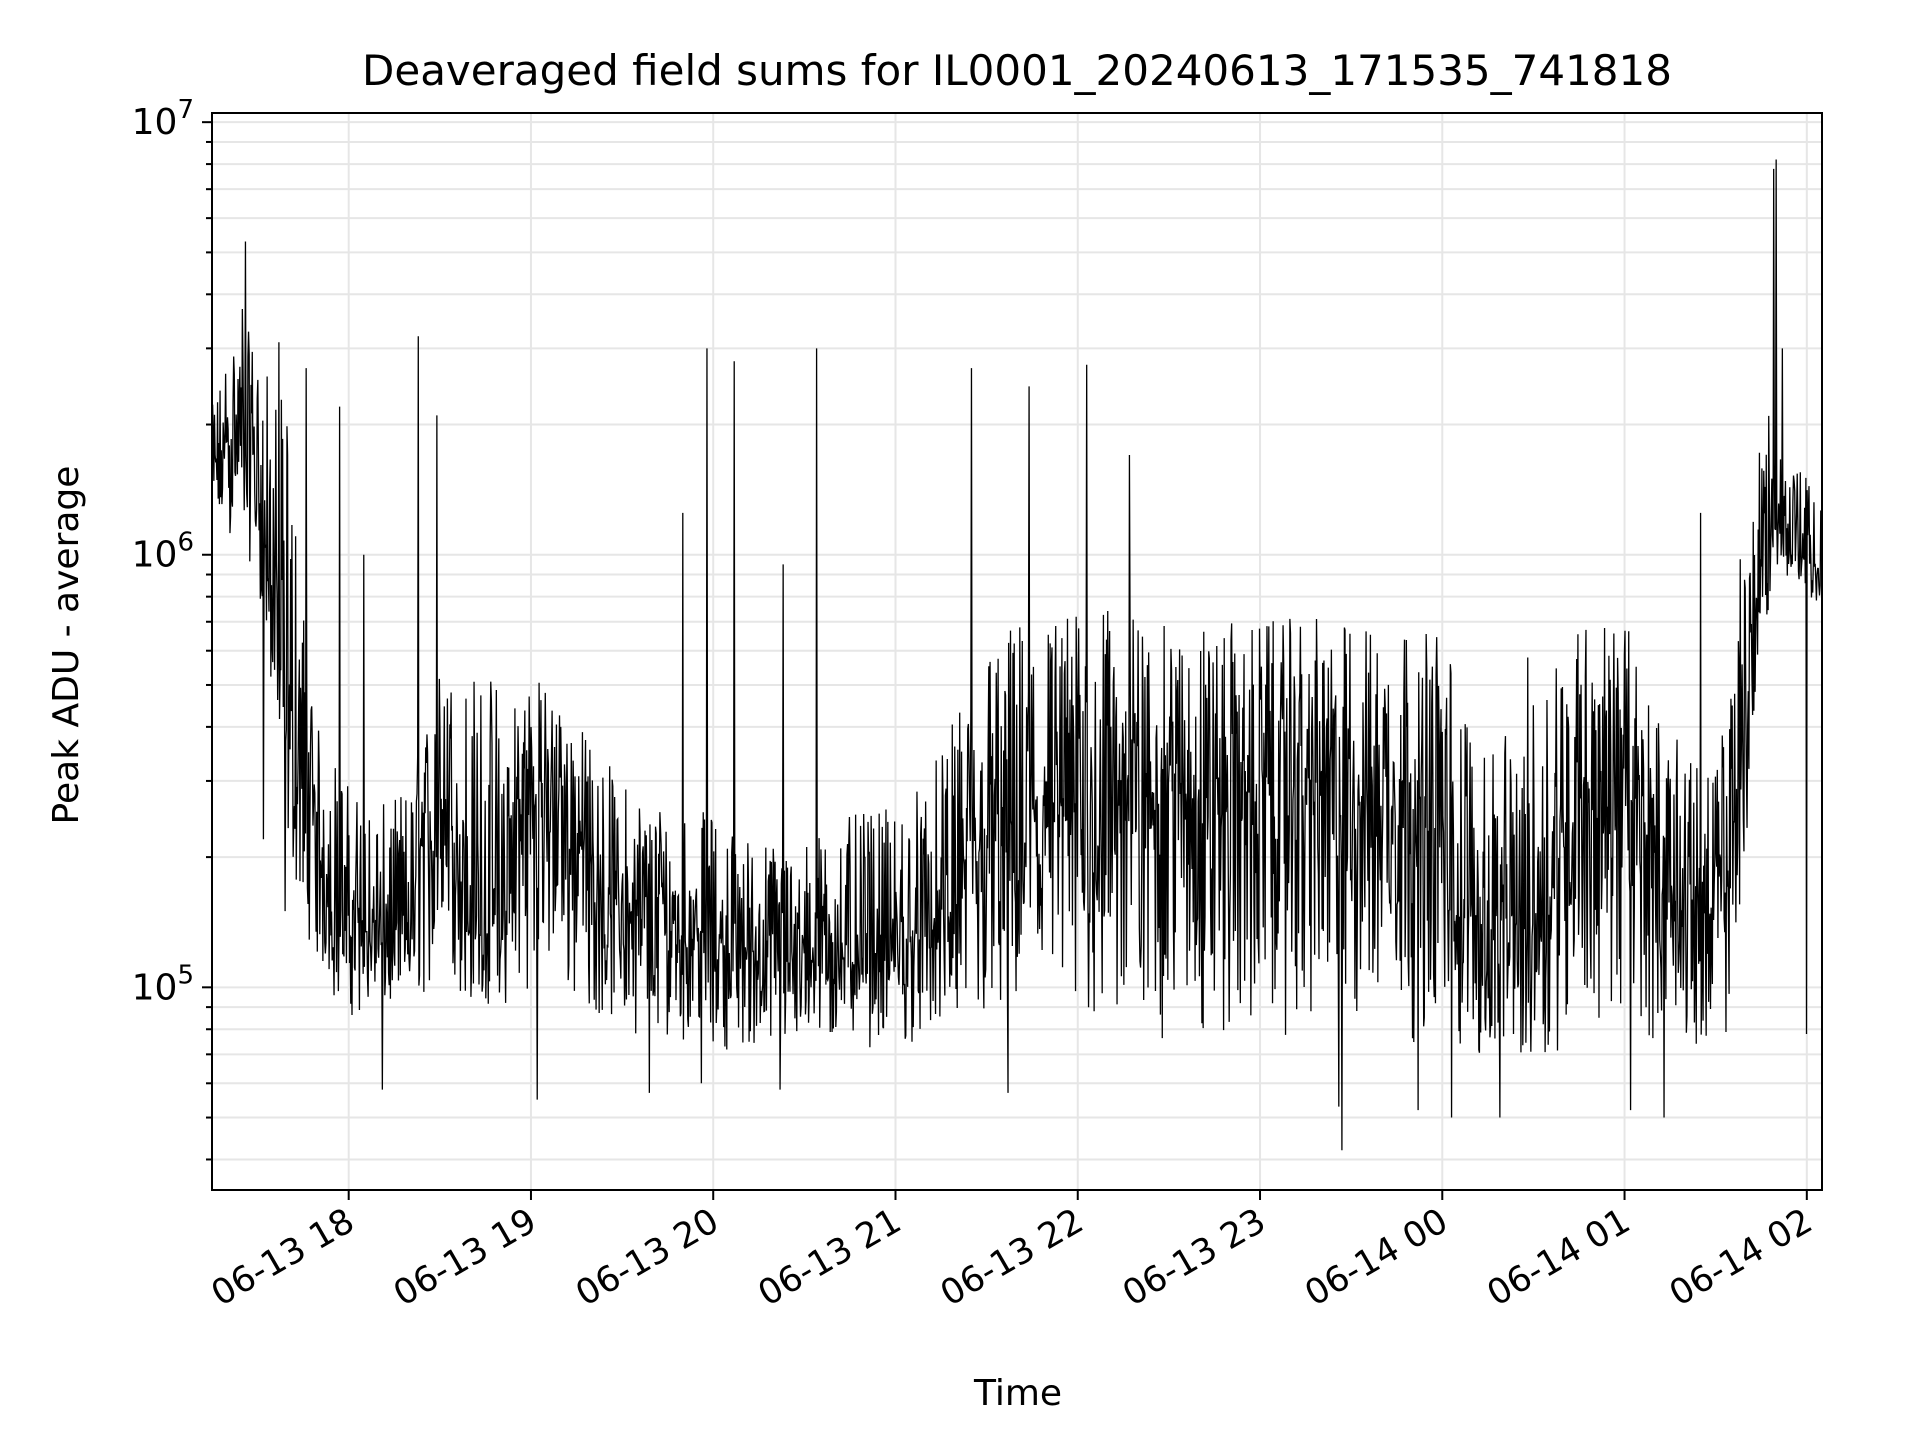 Image resolution: width=1920 pixels, height=1440 pixels. I want to click on y-axis-label: Peak ADU - average, so click(66, 645).